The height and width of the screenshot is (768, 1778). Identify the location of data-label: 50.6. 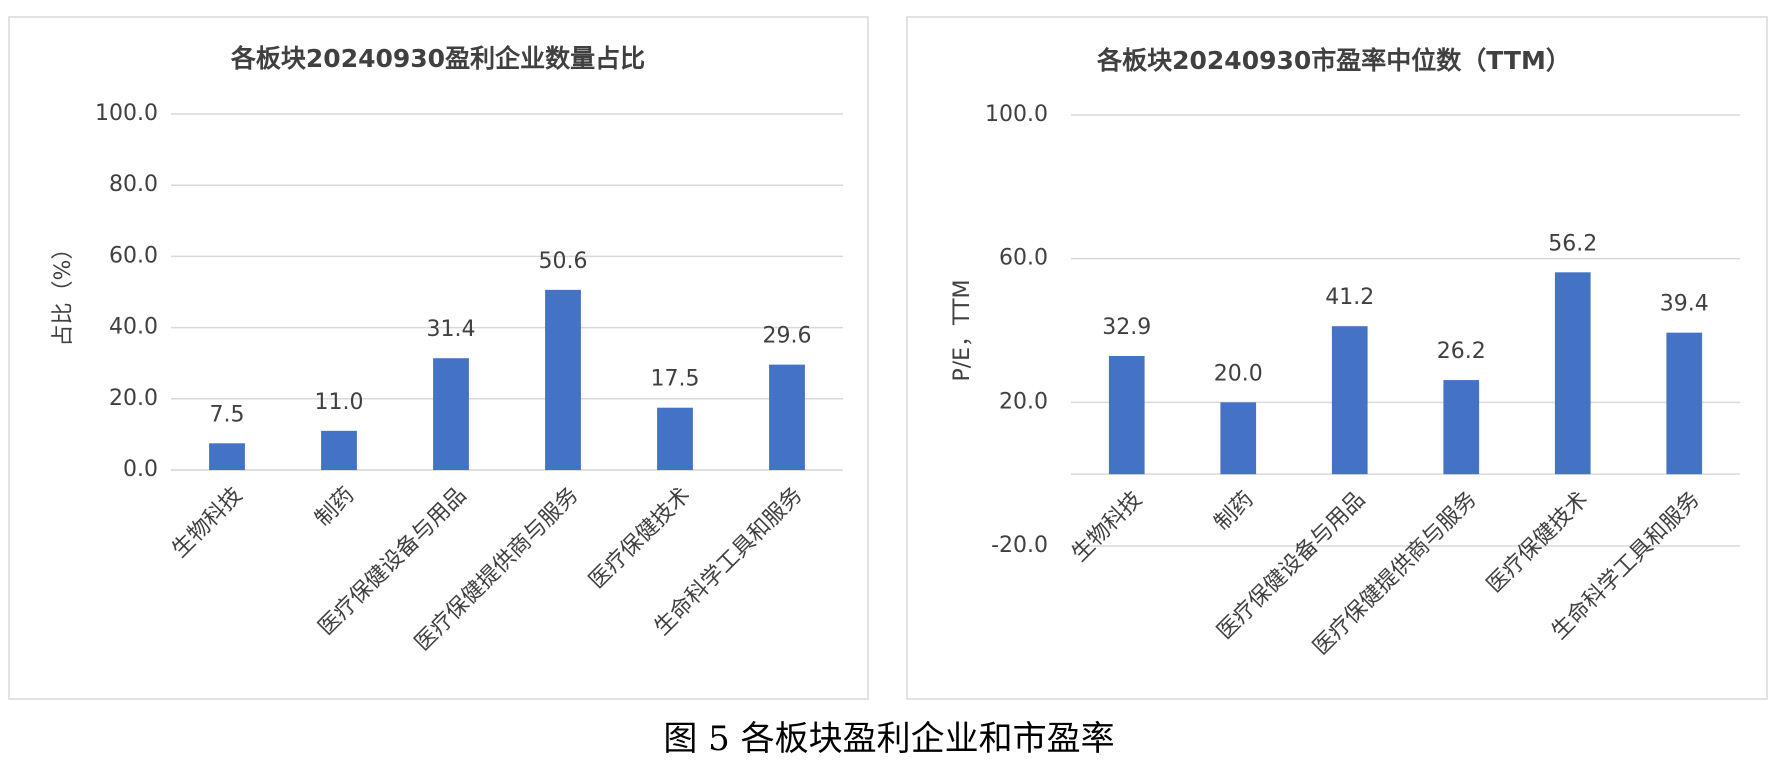
(563, 261).